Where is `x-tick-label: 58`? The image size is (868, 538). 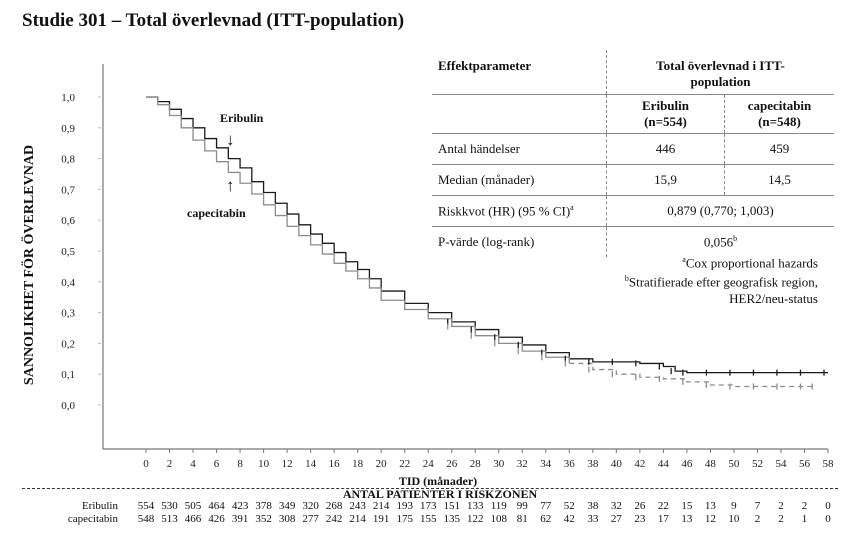
x-tick-label: 58 is located at coordinates (829, 464).